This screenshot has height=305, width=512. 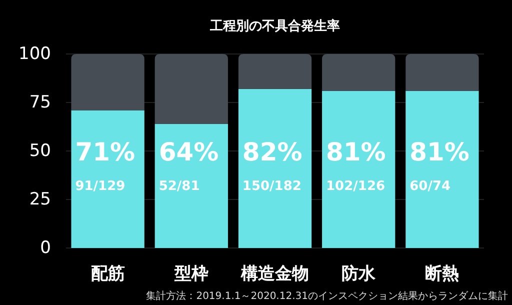 I want to click on data-label: 81% 102/126, so click(x=356, y=166).